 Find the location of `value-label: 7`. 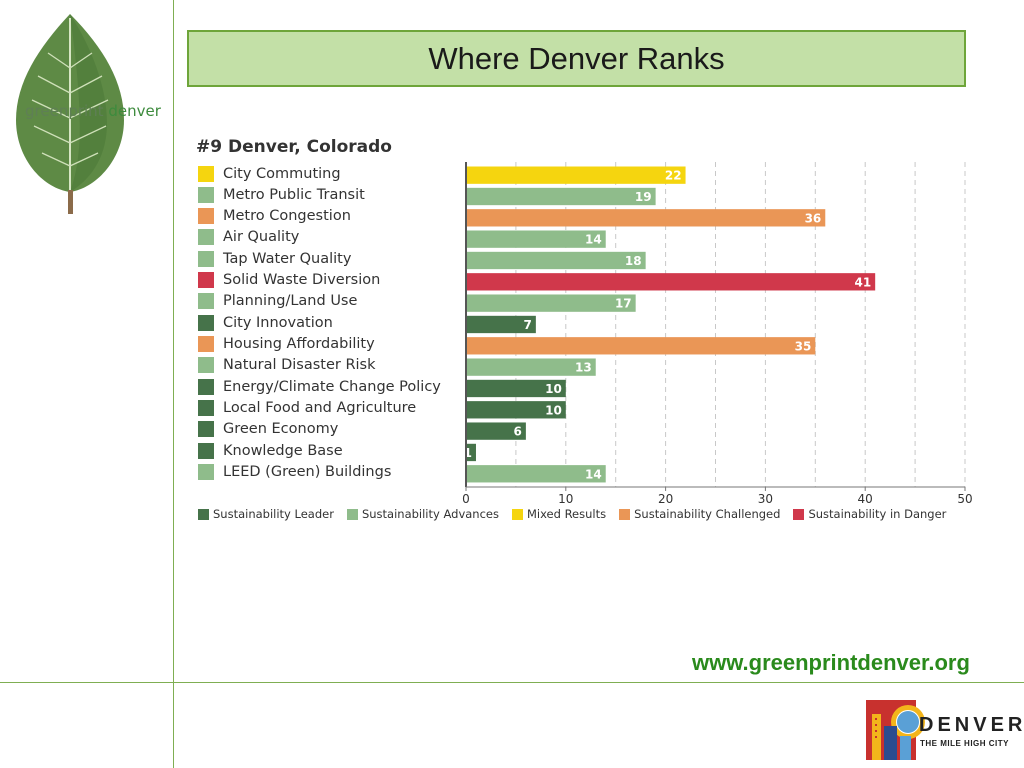

value-label: 7 is located at coordinates (528, 325).